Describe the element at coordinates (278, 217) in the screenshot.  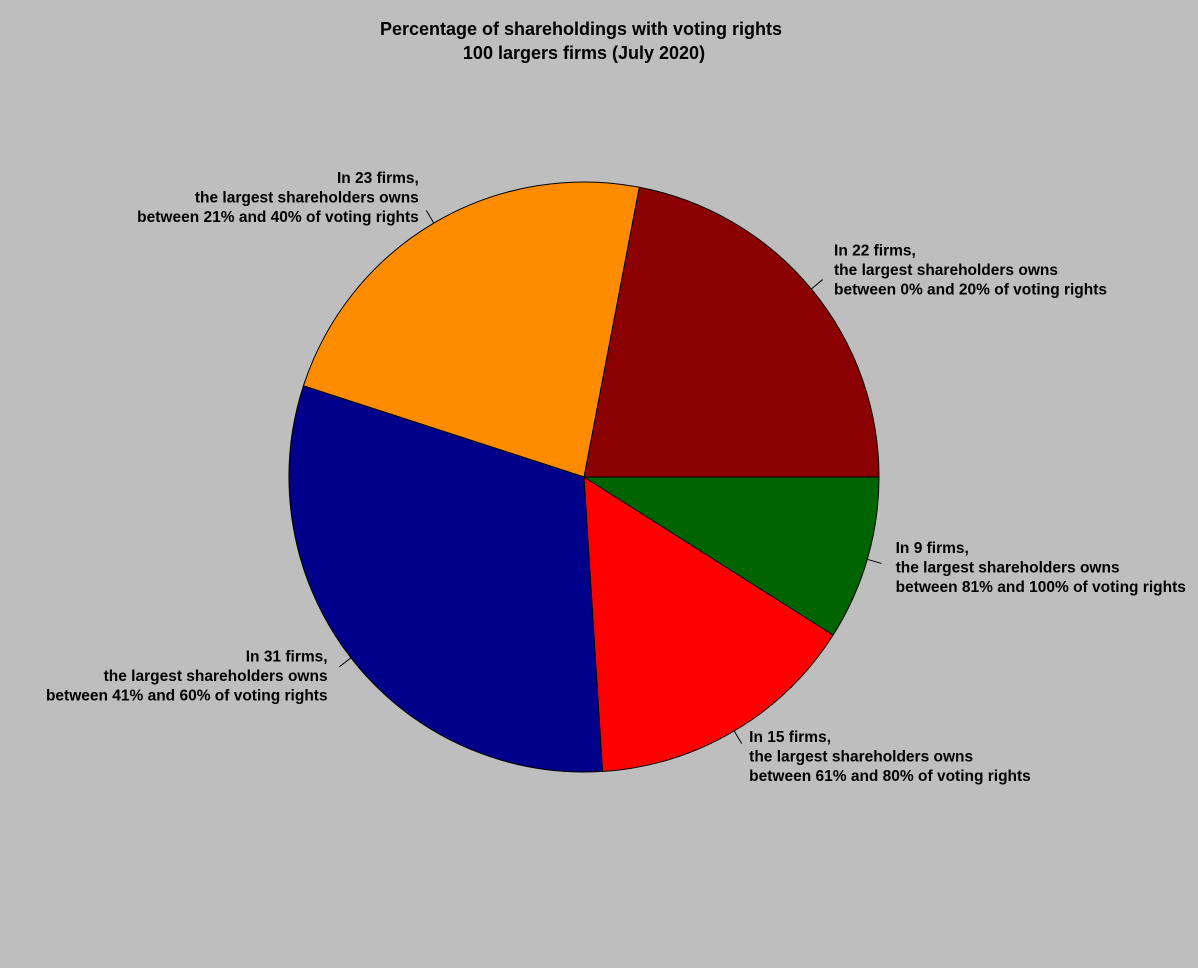
I see `slice-label-line: between 21% and 40% of voting rights` at that location.